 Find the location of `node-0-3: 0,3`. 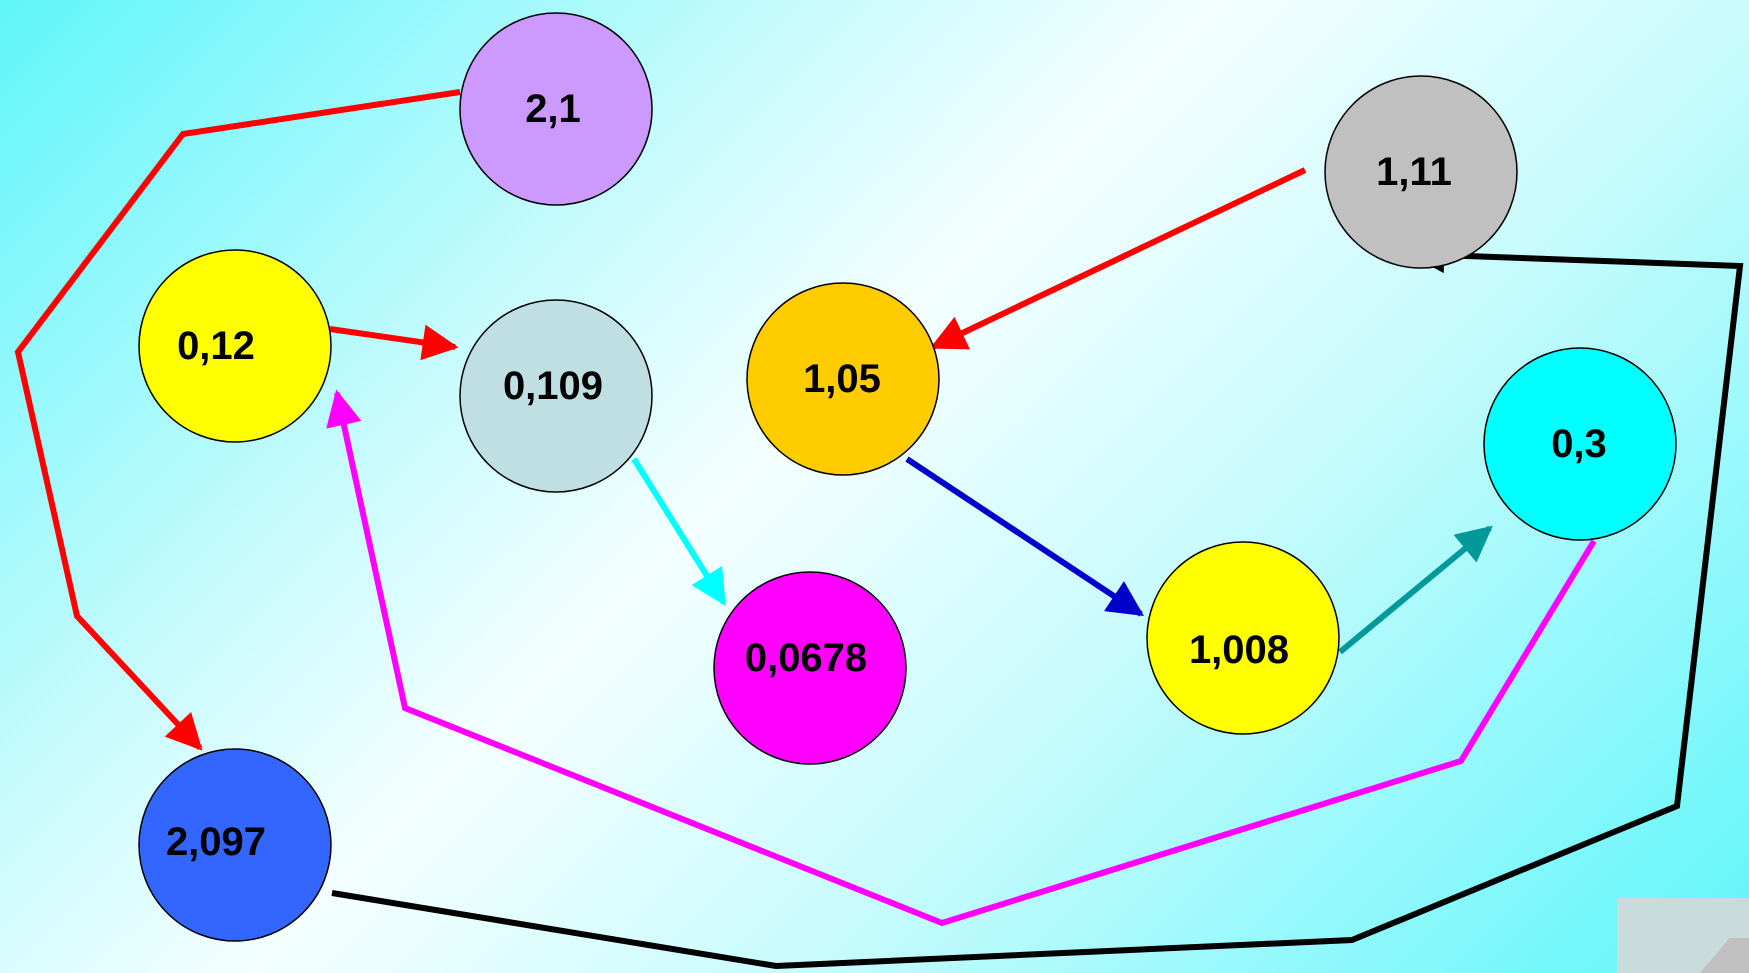

node-0-3: 0,3 is located at coordinates (1580, 444).